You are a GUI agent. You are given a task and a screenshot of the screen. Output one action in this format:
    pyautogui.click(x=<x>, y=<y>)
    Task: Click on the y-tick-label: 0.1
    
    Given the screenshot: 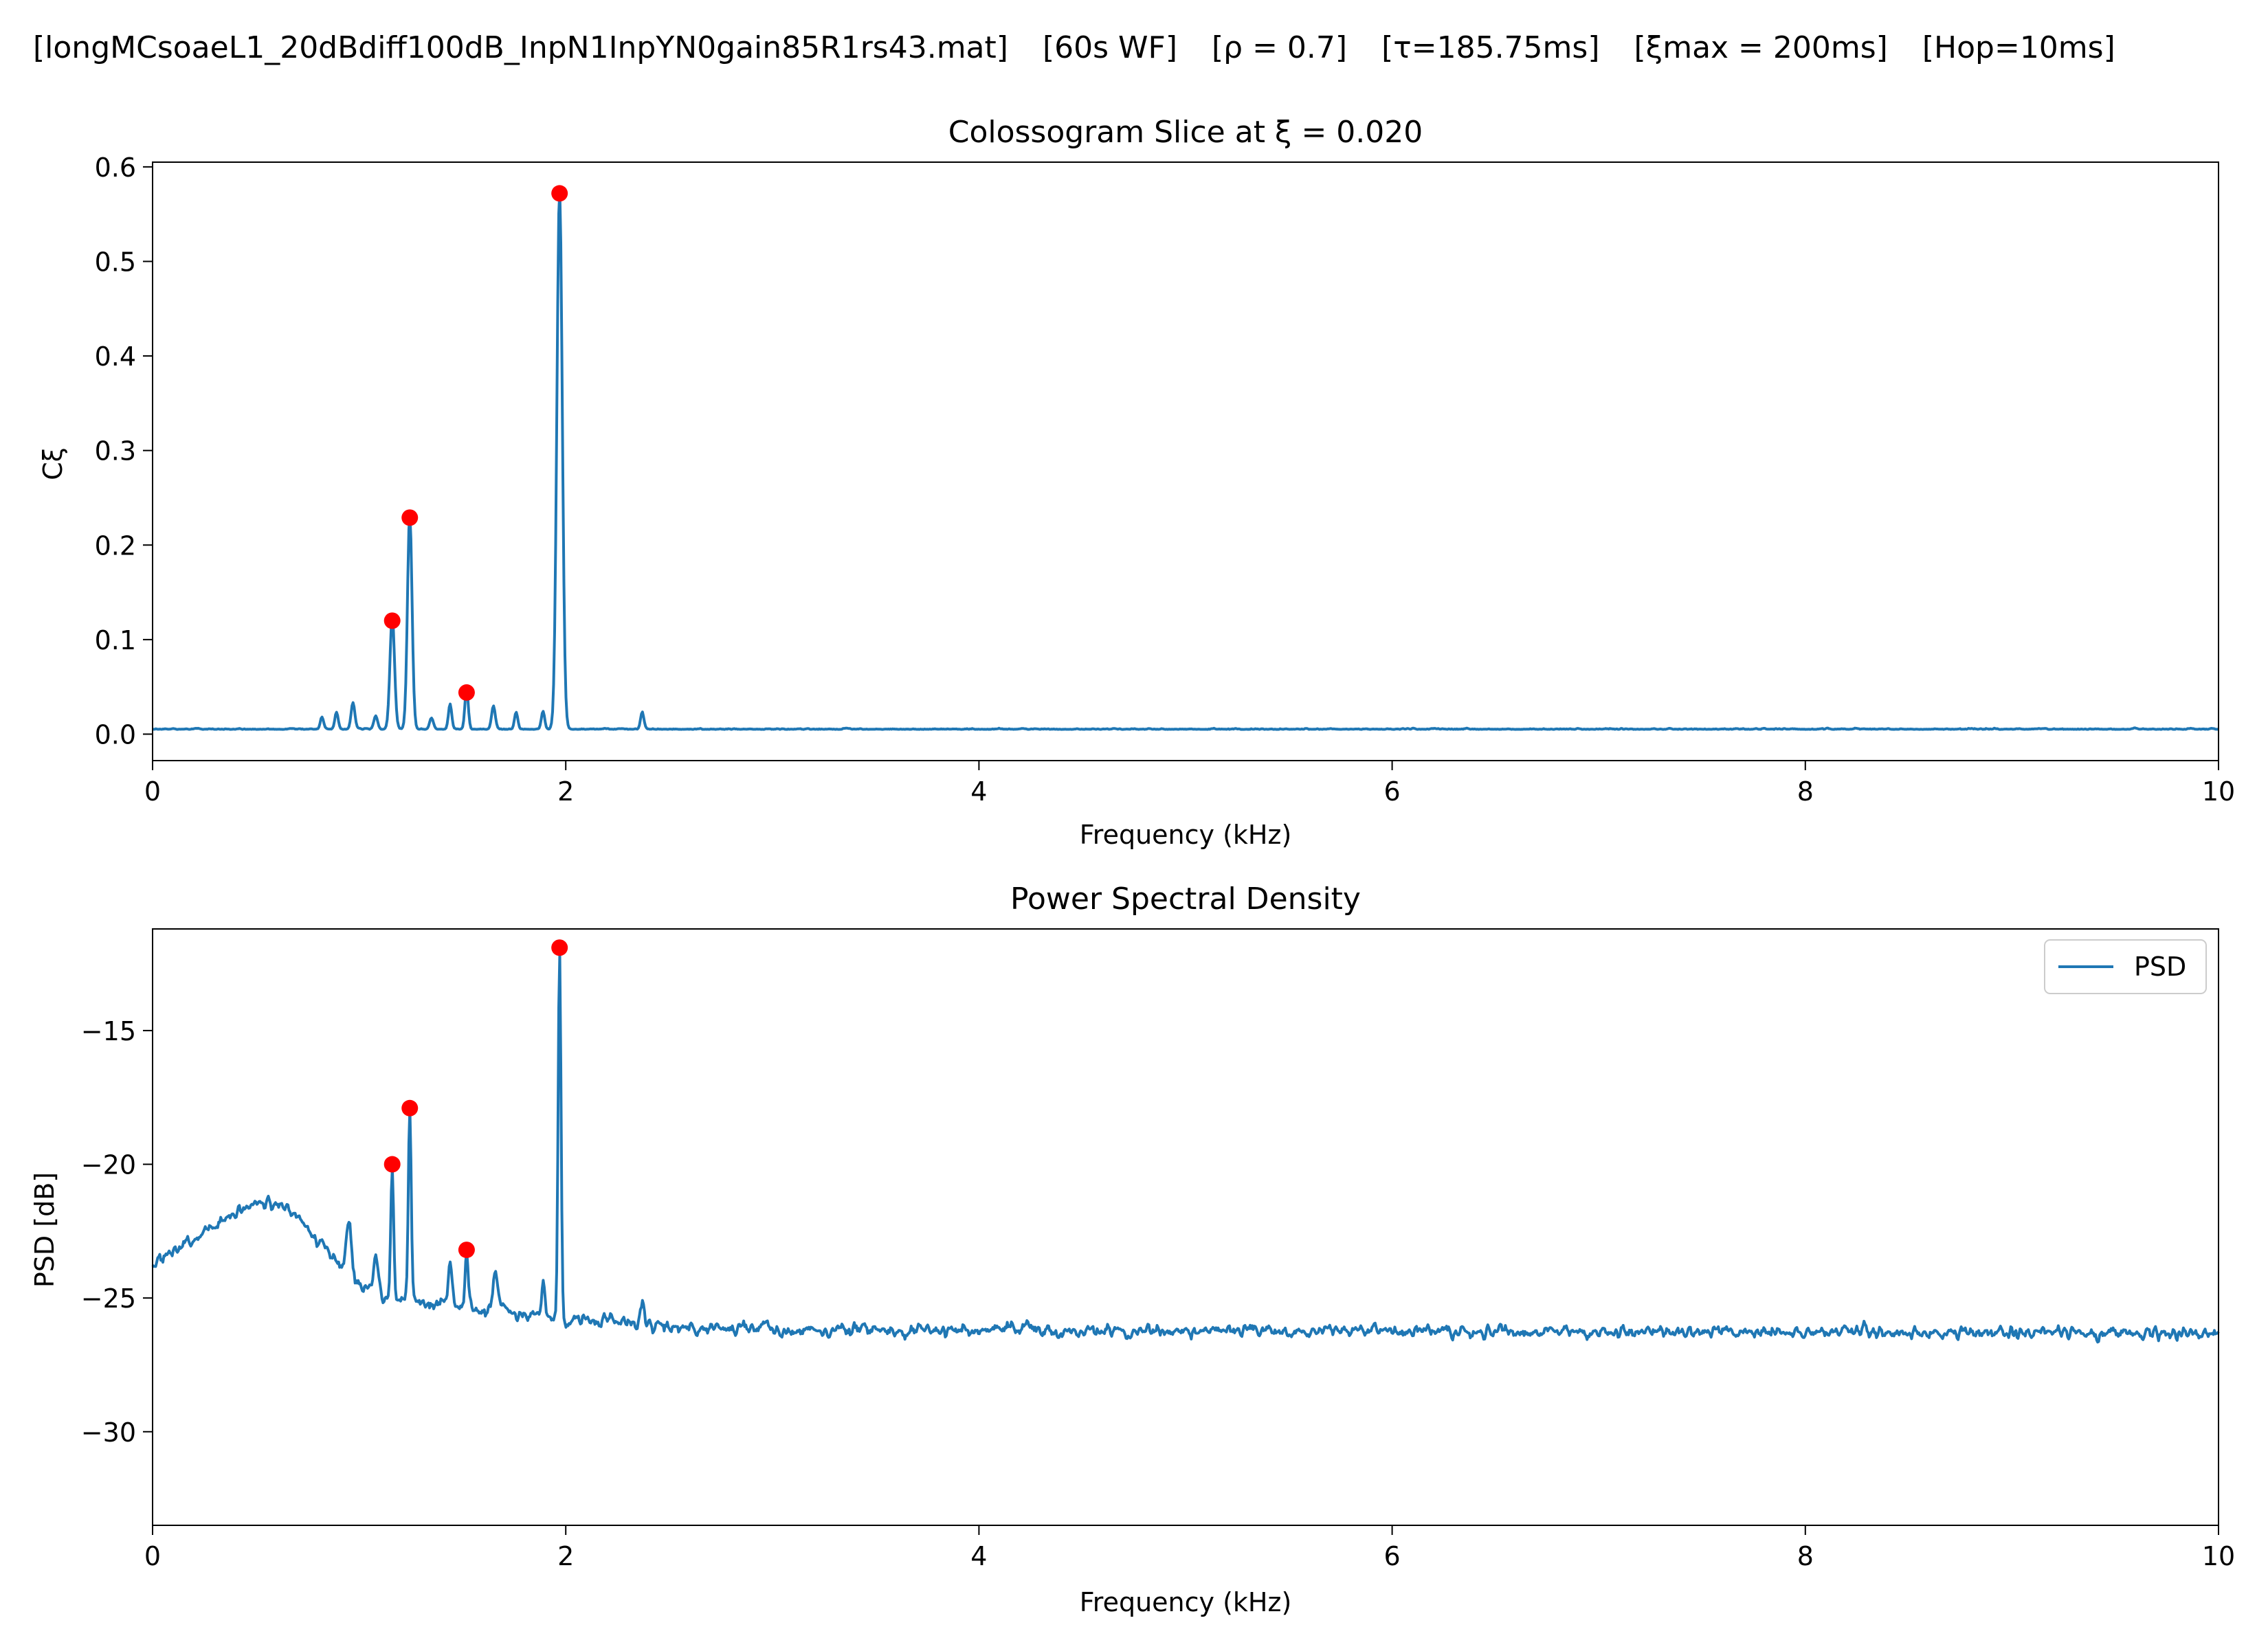 What is the action you would take?
    pyautogui.click(x=116, y=640)
    